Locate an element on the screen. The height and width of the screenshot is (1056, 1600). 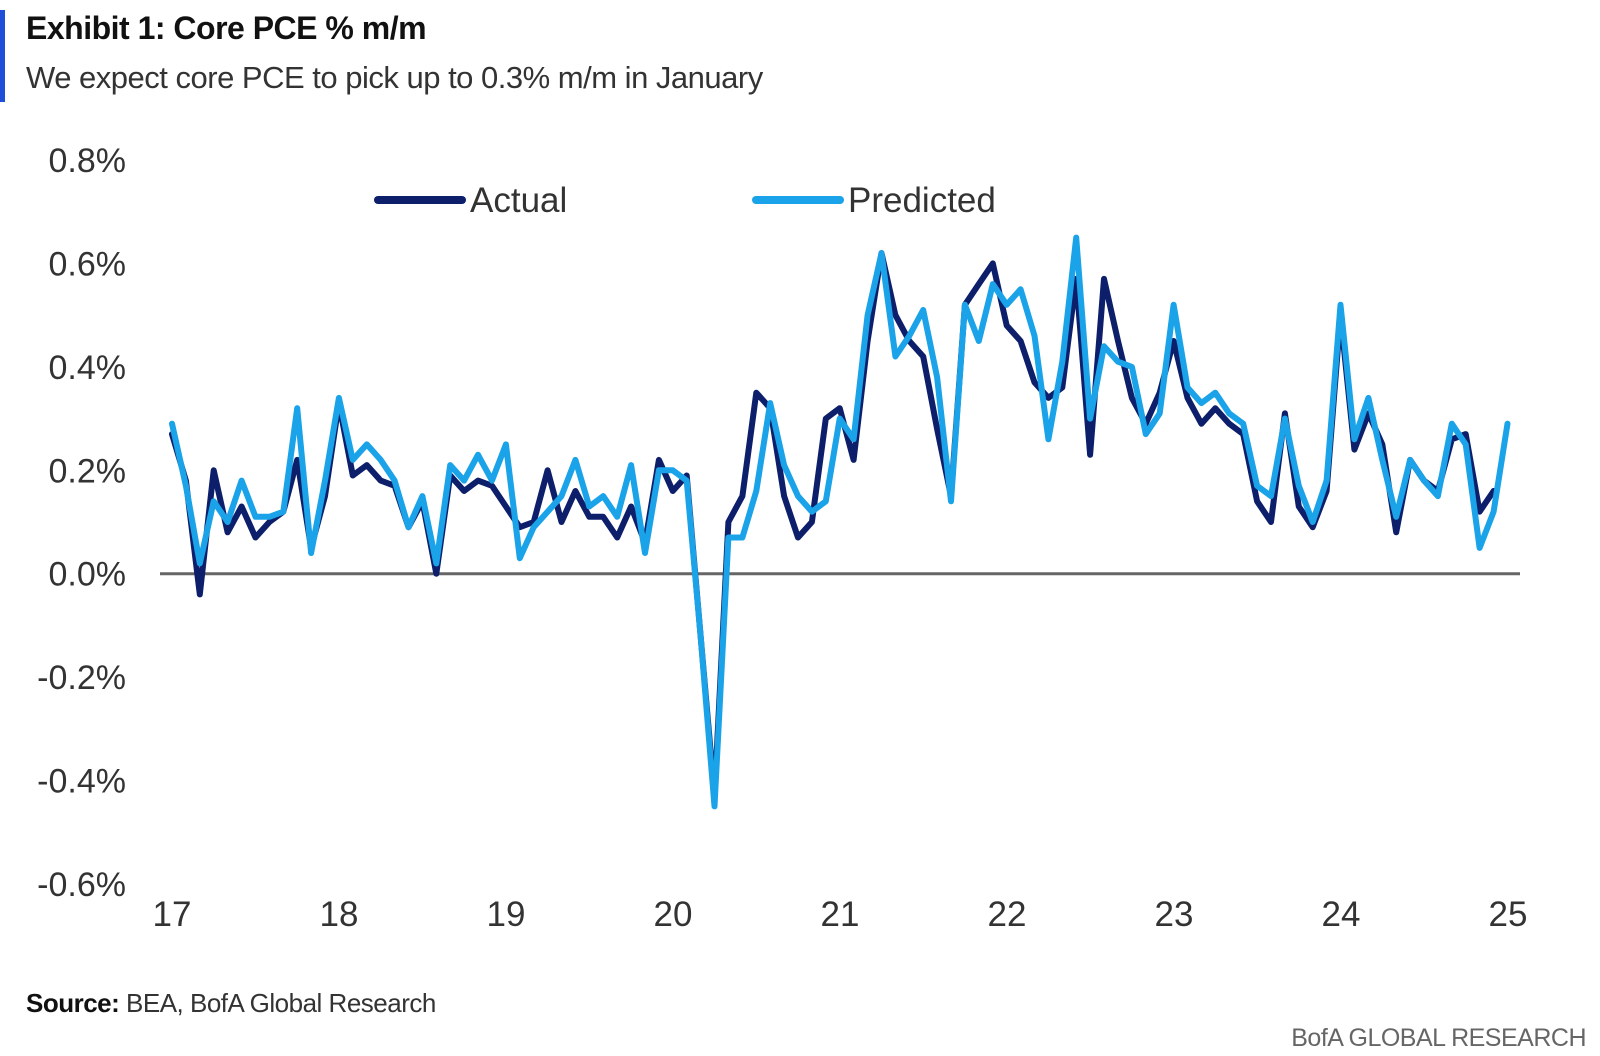
x-axis: 17 18 19 20 21 22 23 24 25 is located at coordinates (840, 914).